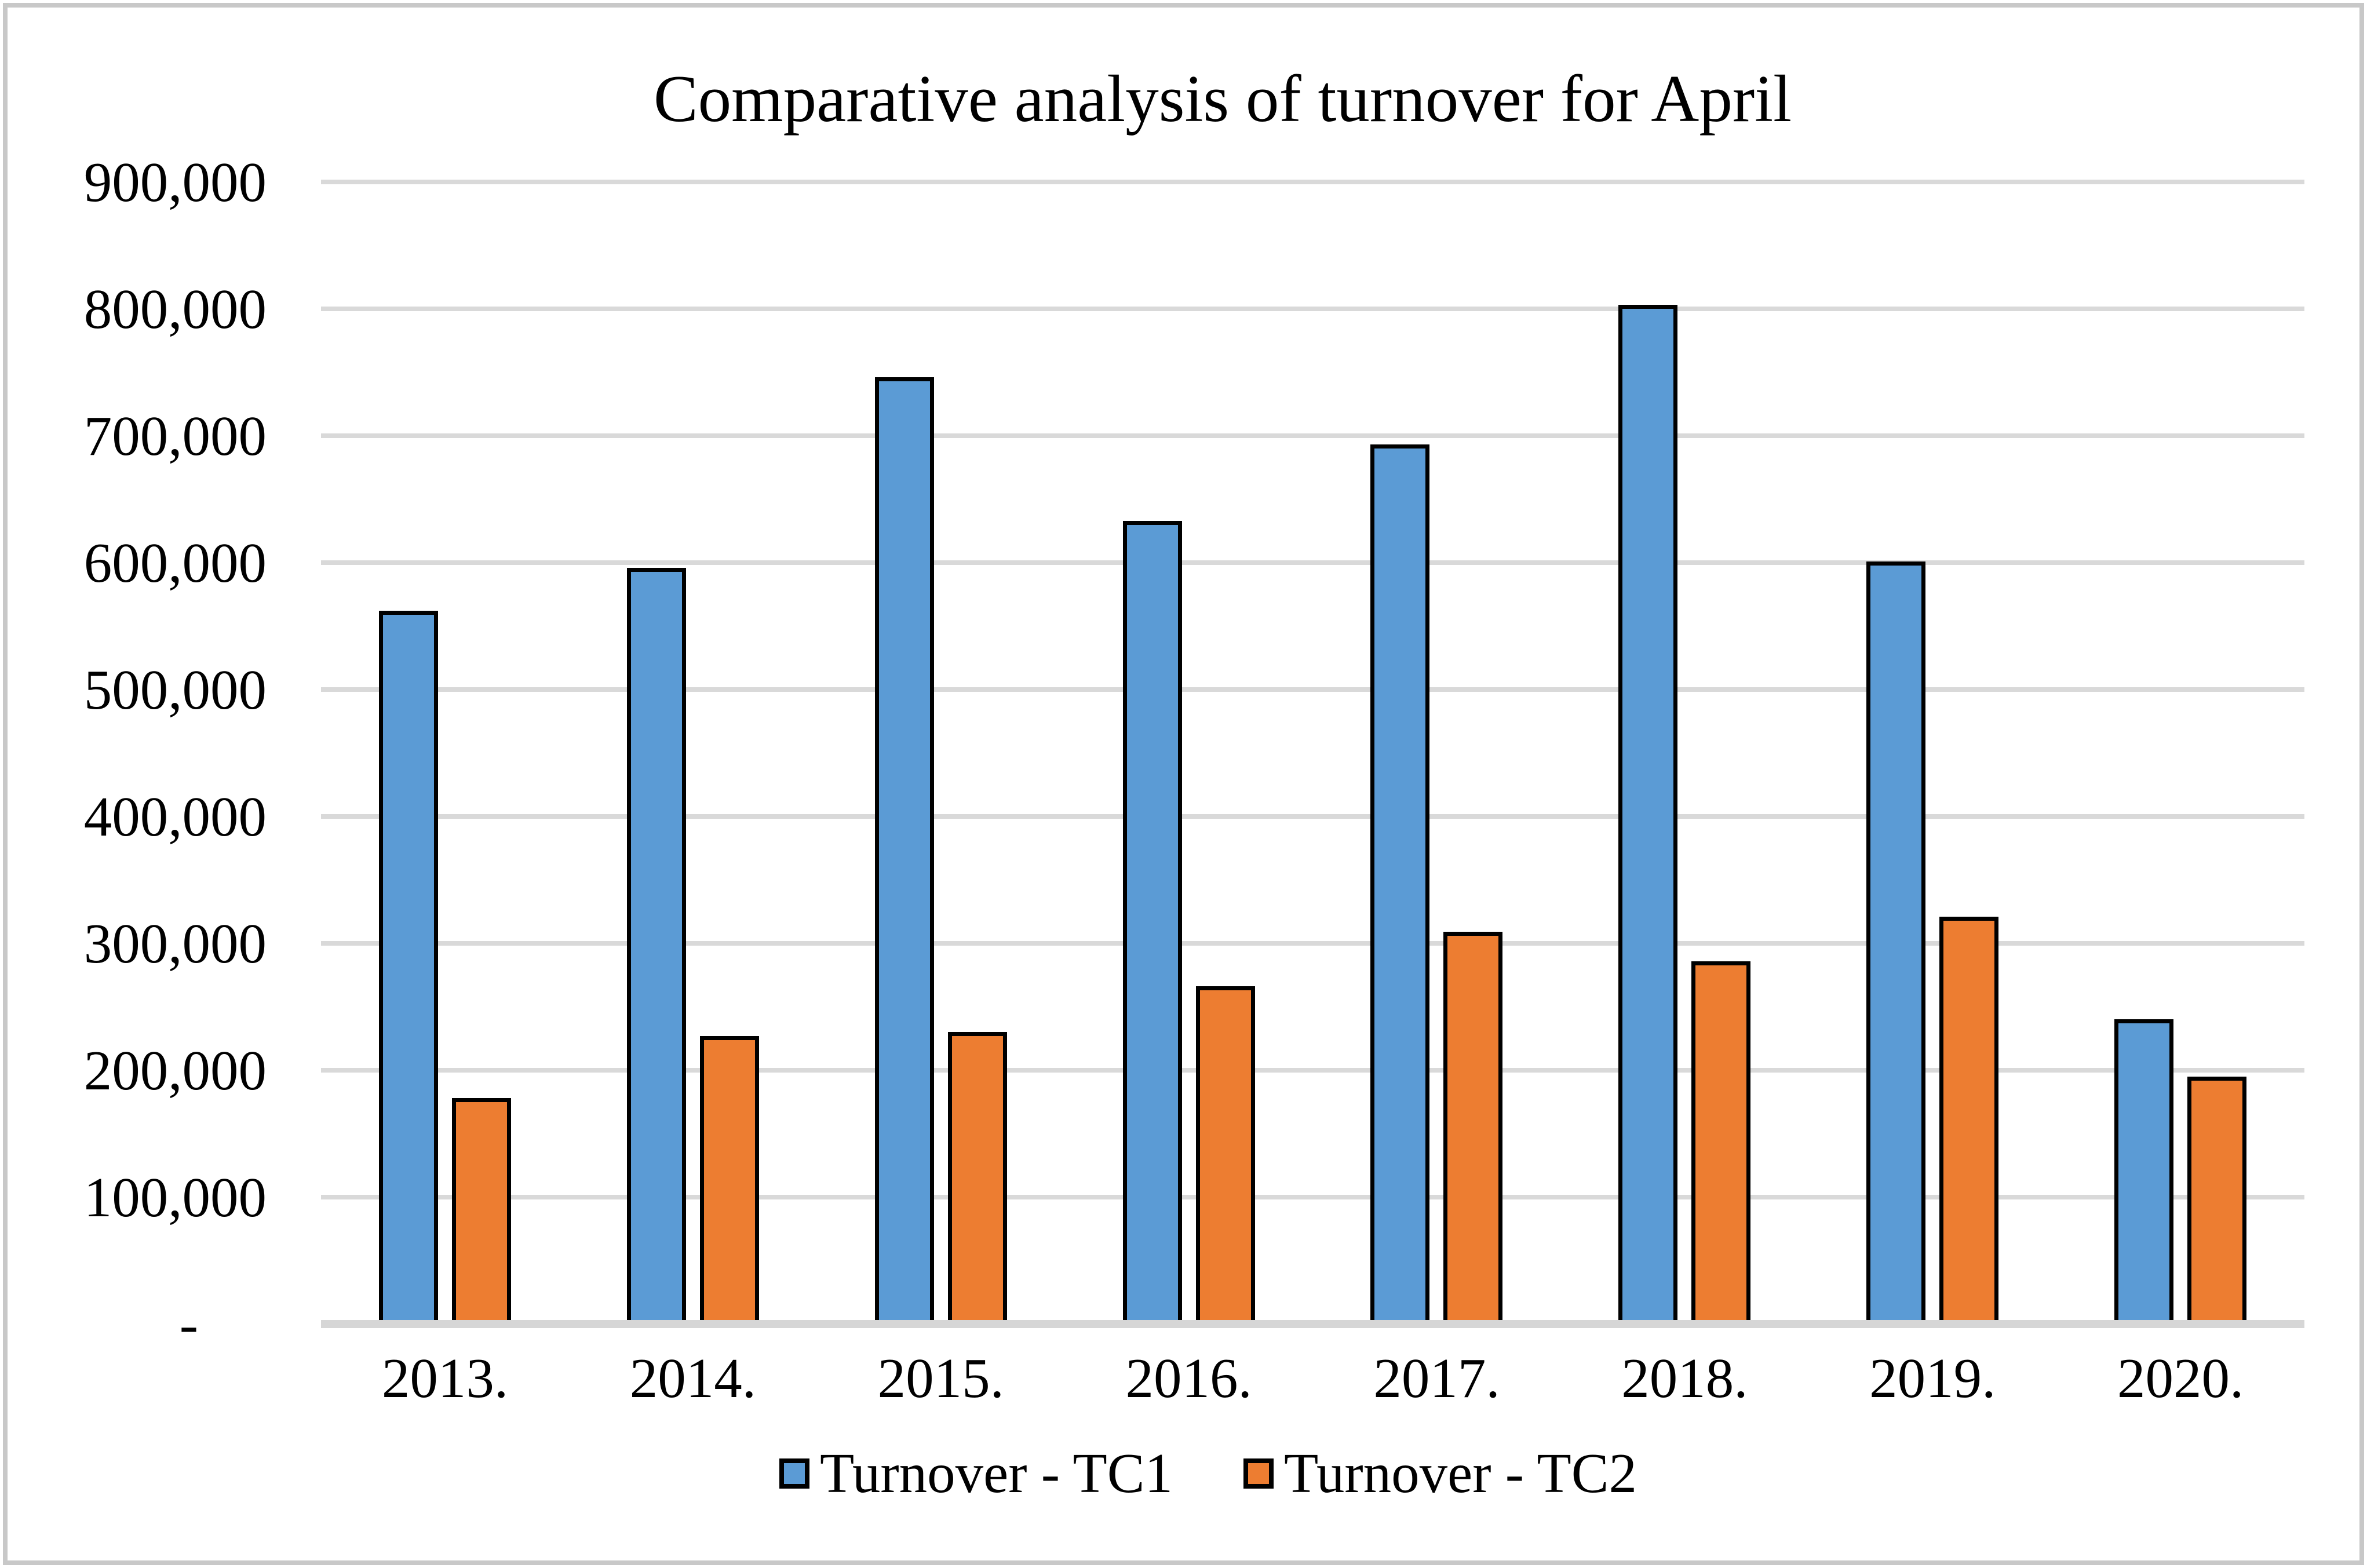 The width and height of the screenshot is (2367, 1568). Describe the element at coordinates (175, 817) in the screenshot. I see `y-axis-label-400000: 400,000` at that location.